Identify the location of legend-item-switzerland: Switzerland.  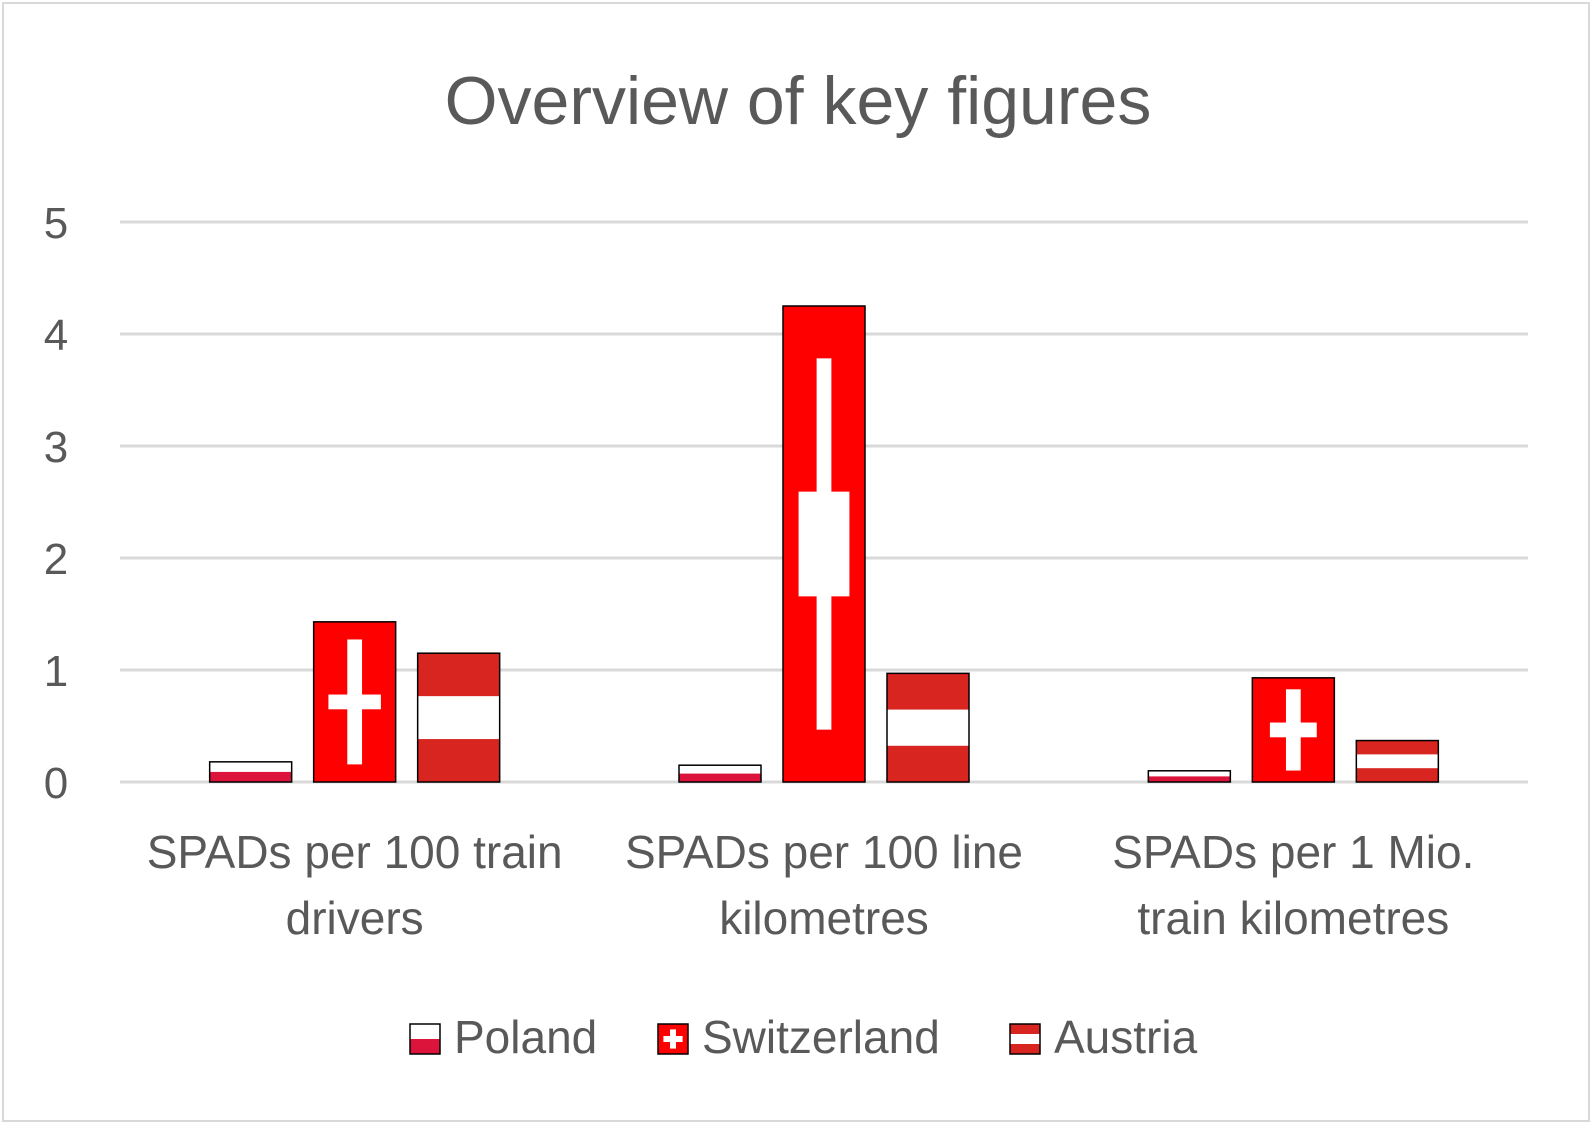
(798, 1037).